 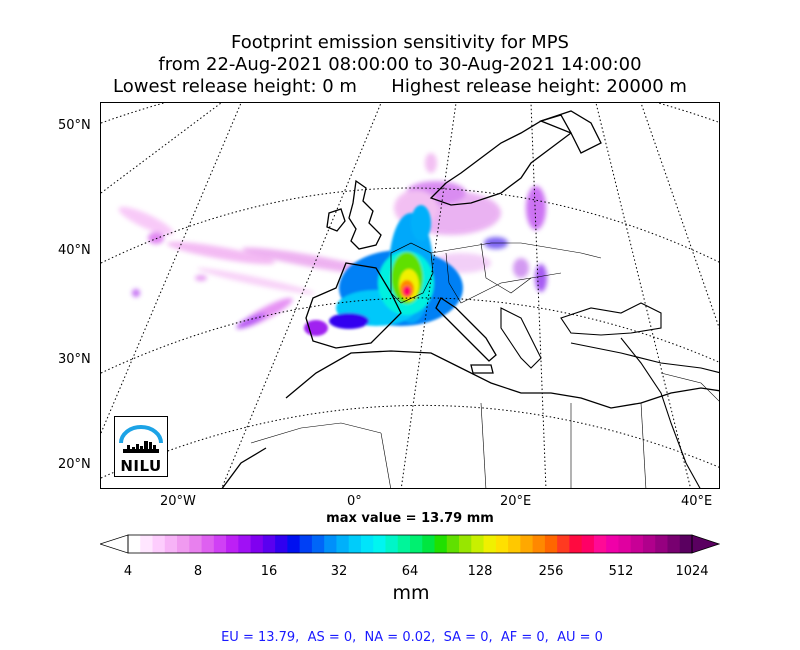 What do you see at coordinates (269, 571) in the screenshot?
I see `colorbar-tick-16: 16` at bounding box center [269, 571].